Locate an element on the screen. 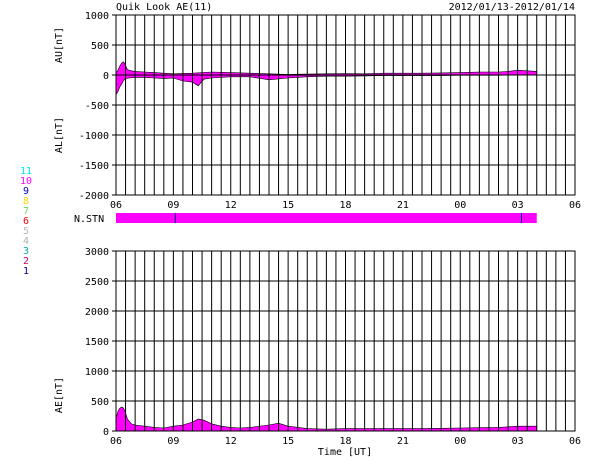  y-tick-label: -1000 is located at coordinates (94, 136).